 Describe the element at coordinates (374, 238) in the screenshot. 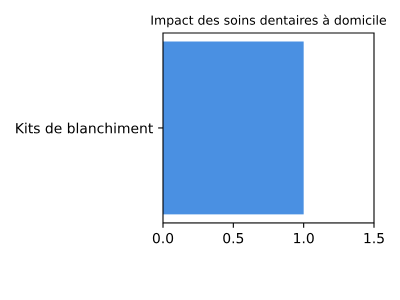

I see `x-tick-label: 1.5` at that location.